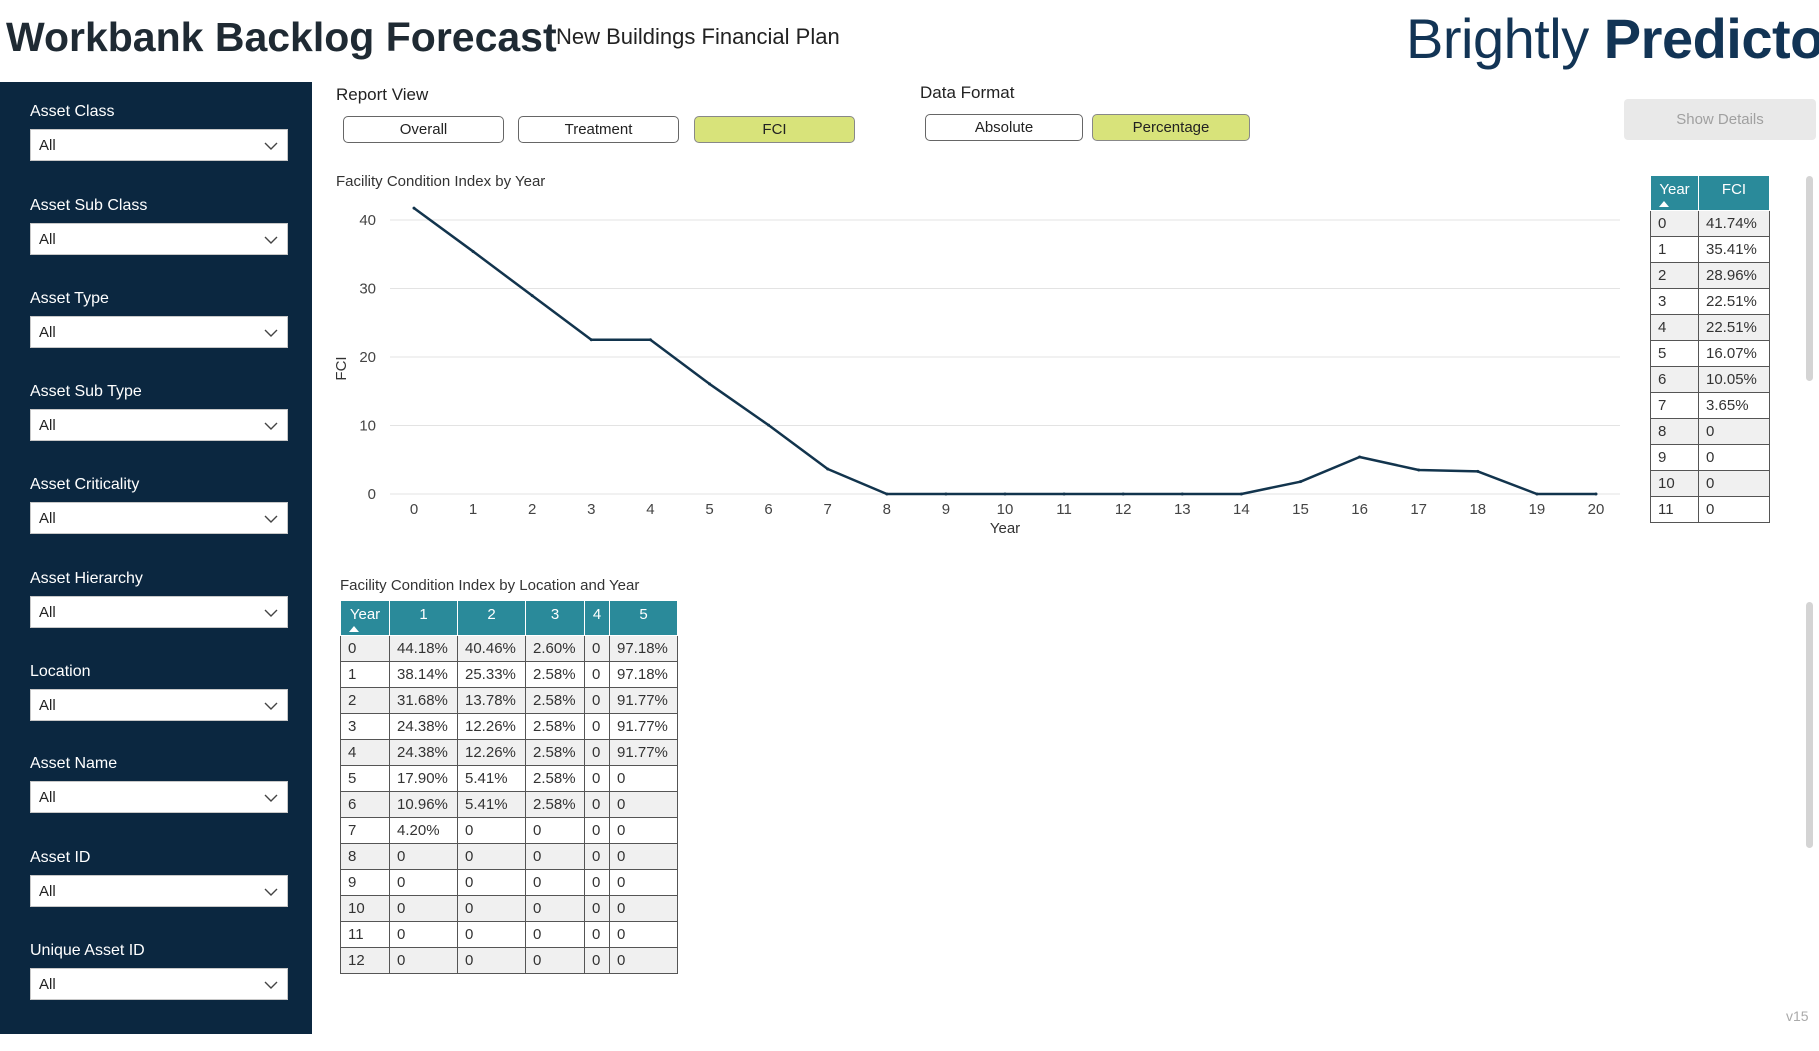 This screenshot has width=1819, height=1051. Describe the element at coordinates (47, 239) in the screenshot. I see `dropdown-value: All` at that location.